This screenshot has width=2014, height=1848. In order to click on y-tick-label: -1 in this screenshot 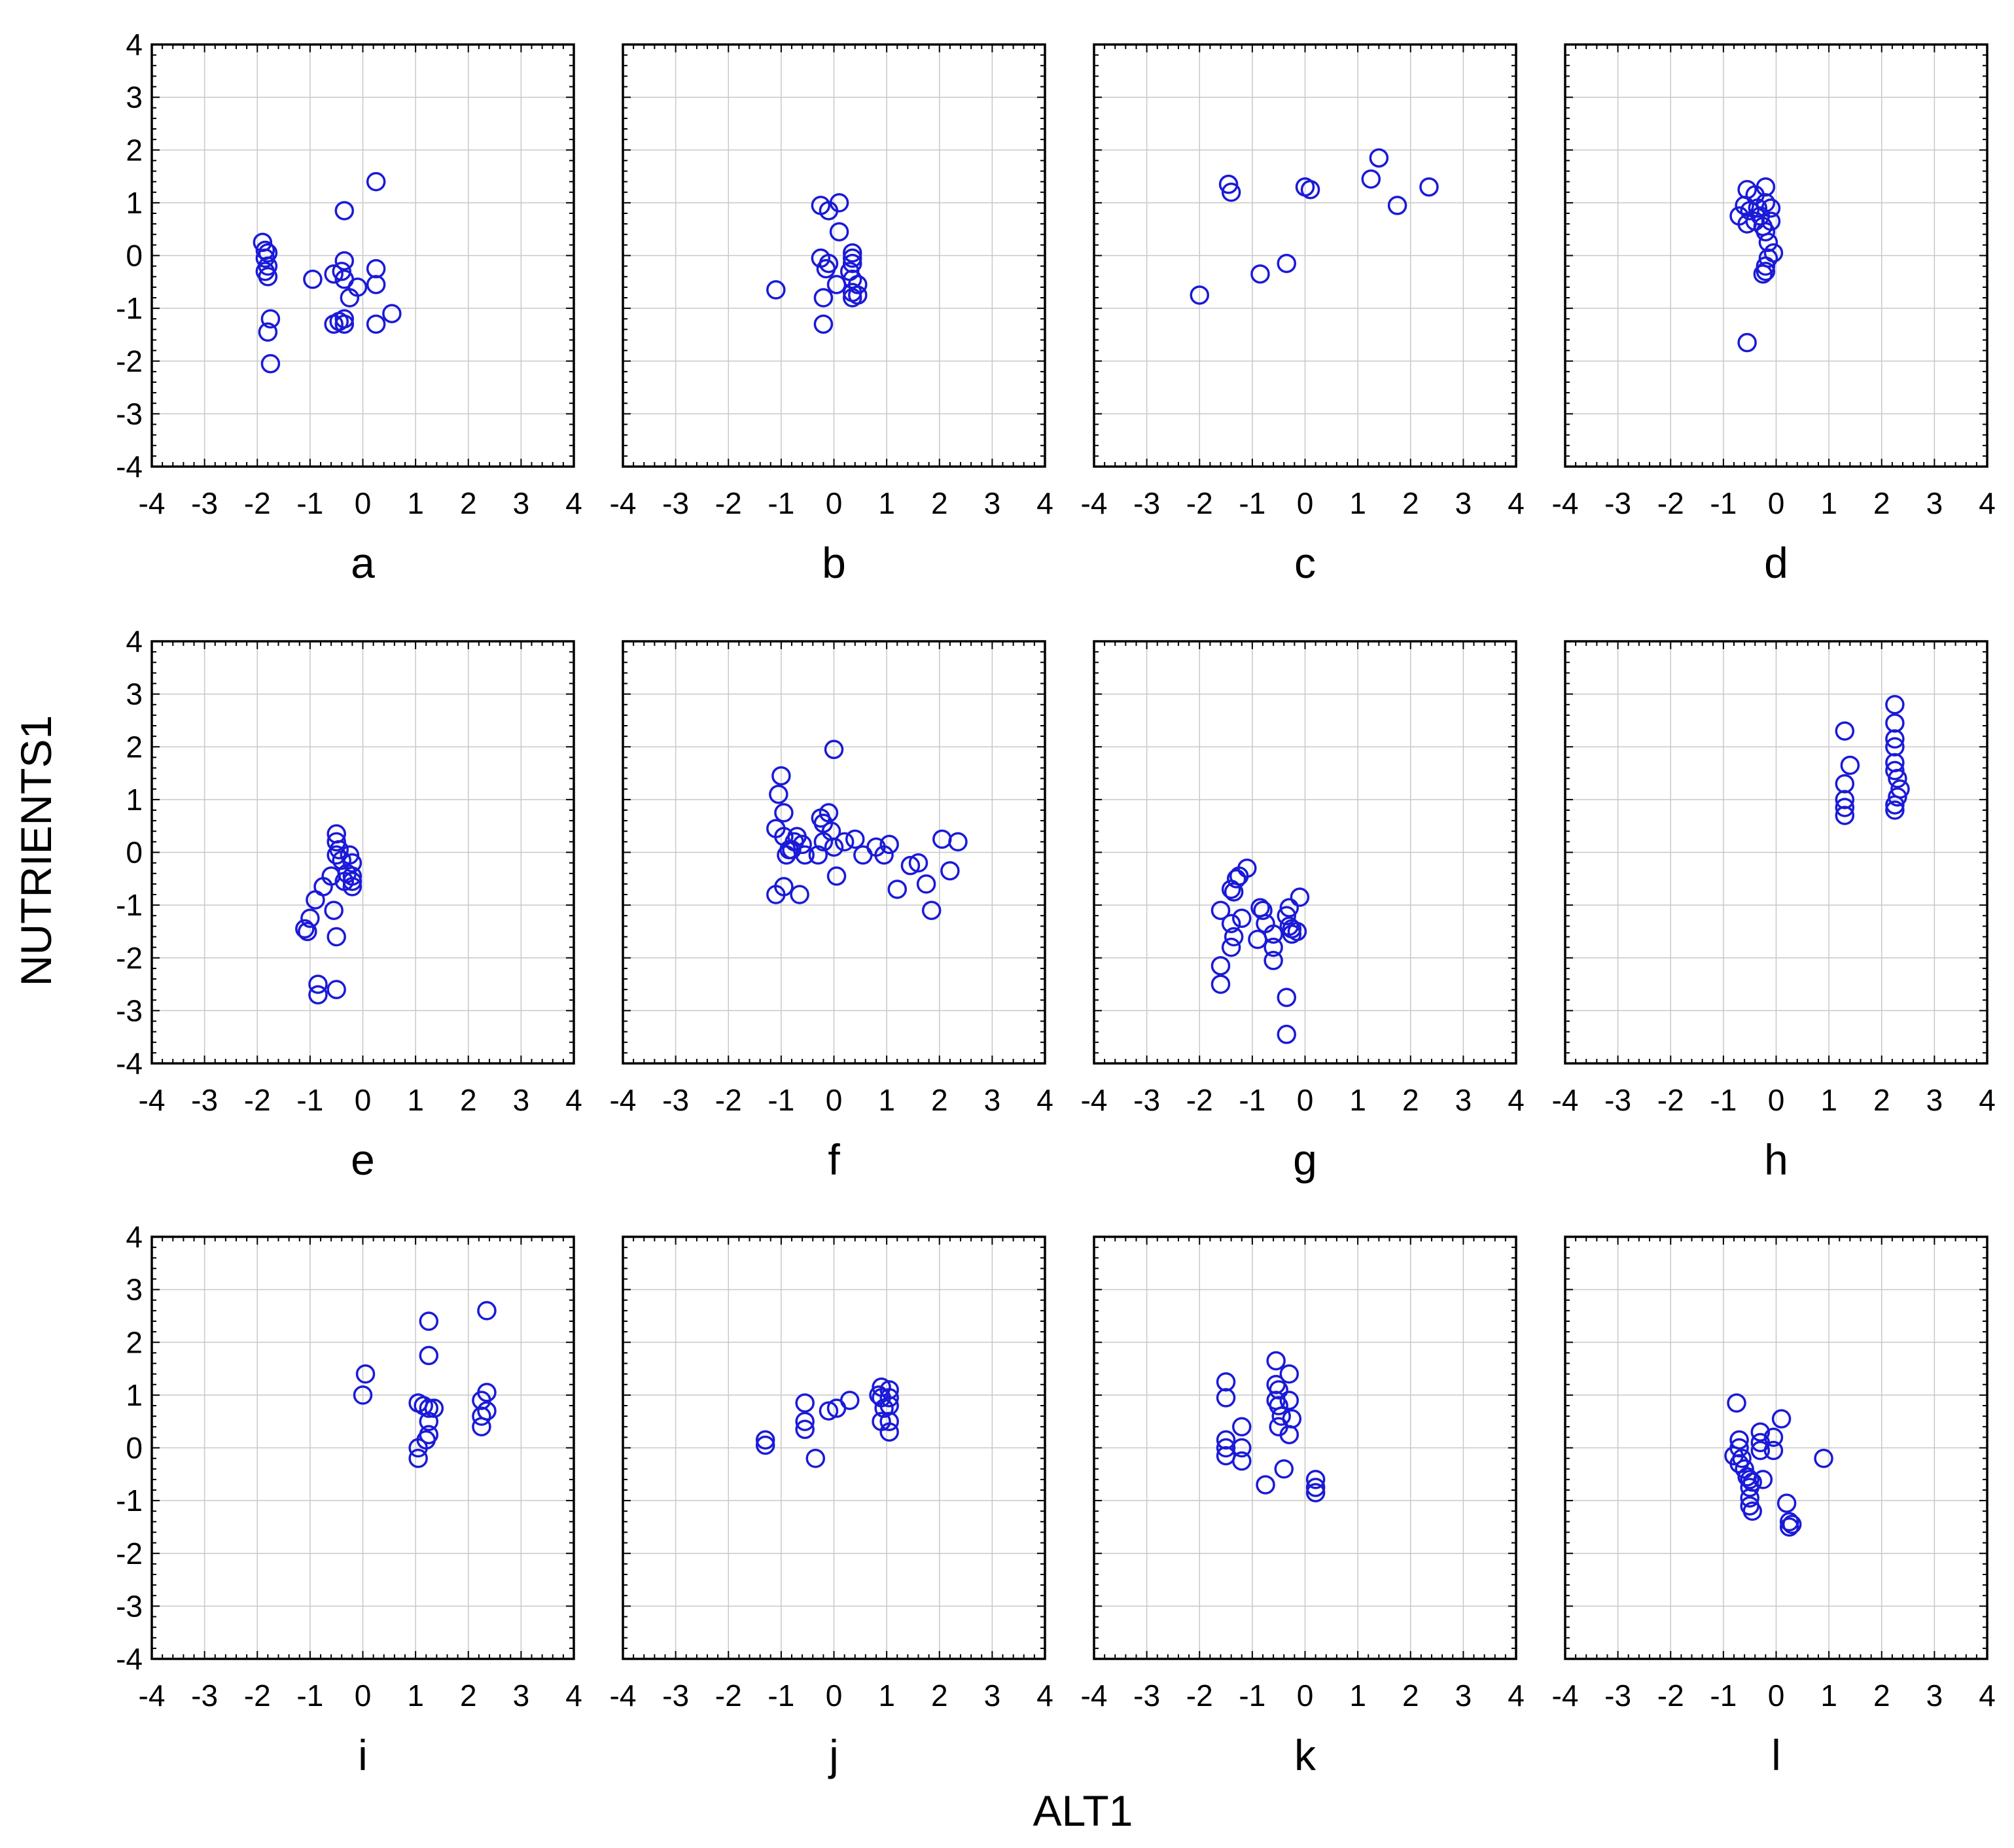, I will do `click(129, 1501)`.